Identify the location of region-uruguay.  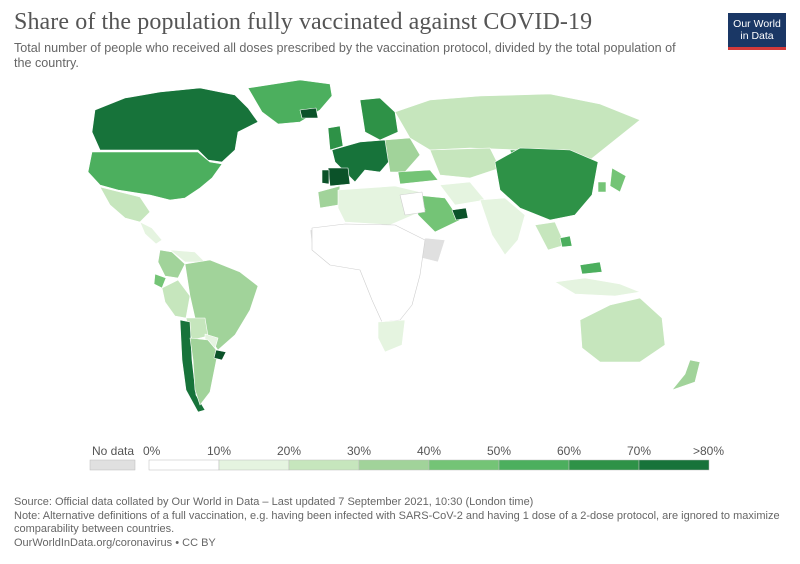
(220, 355).